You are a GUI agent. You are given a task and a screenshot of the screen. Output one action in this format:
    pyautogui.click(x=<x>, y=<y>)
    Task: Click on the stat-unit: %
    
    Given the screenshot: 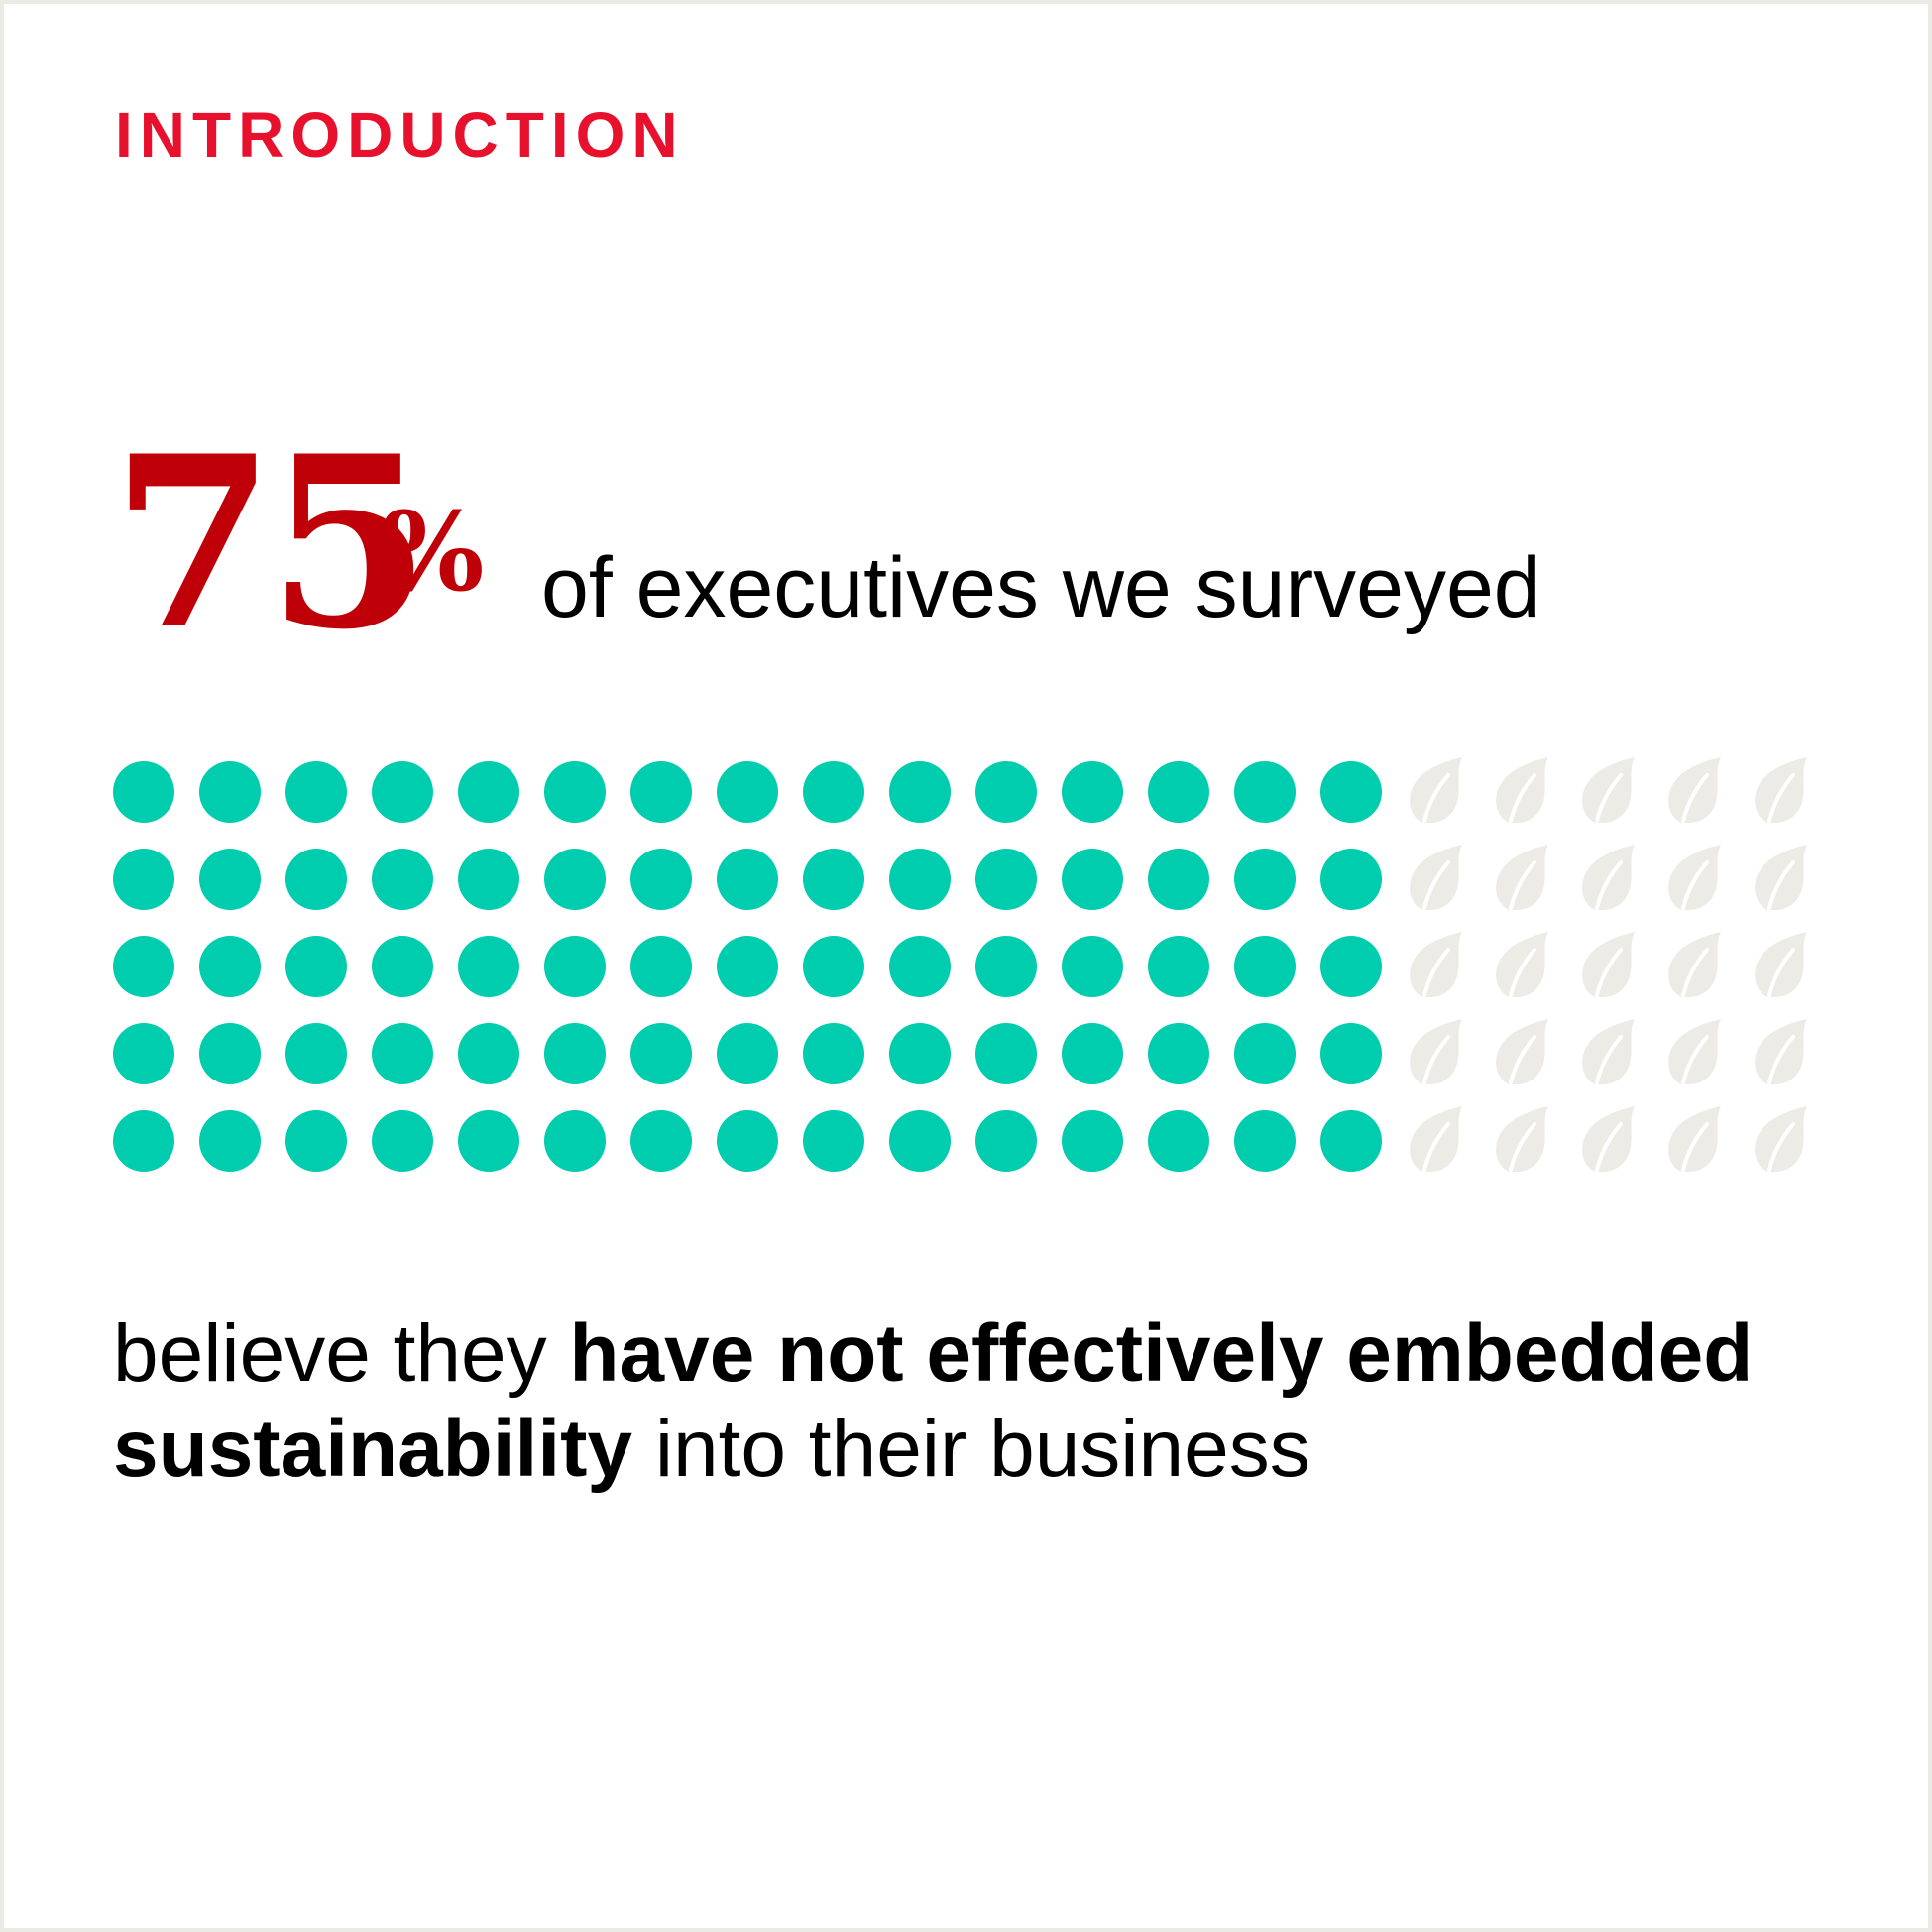 What is the action you would take?
    pyautogui.click(x=433, y=552)
    